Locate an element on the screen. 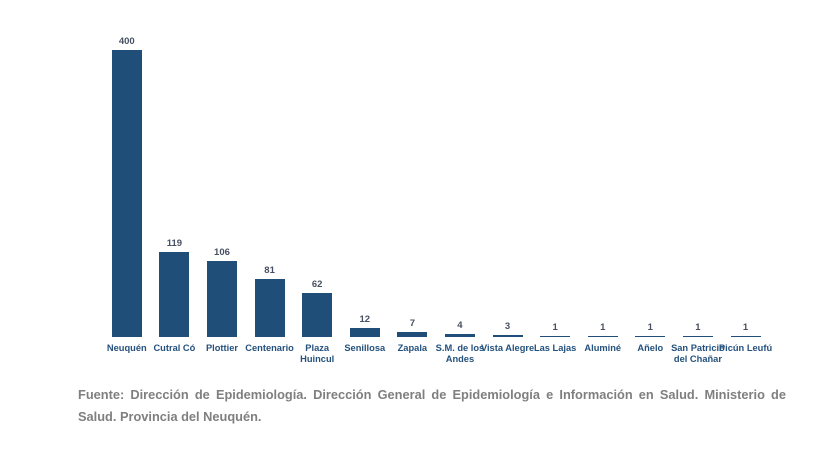  bar-area: 7 is located at coordinates (412, 183).